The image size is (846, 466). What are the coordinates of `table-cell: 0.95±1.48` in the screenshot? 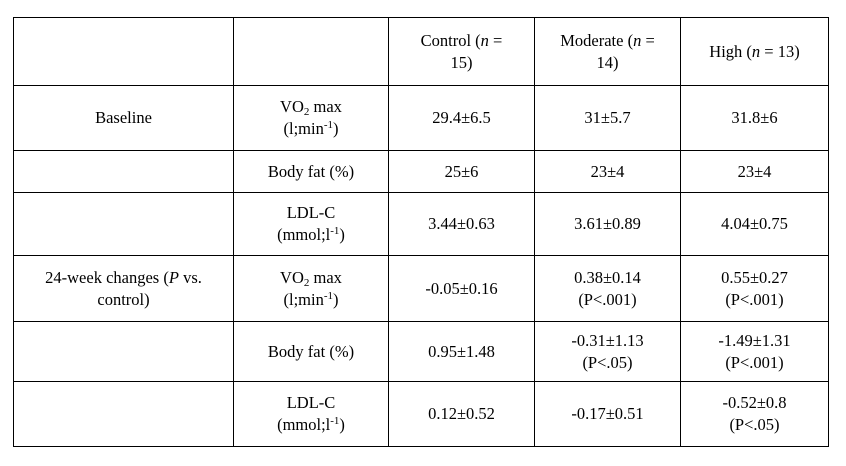 It's located at (461, 351).